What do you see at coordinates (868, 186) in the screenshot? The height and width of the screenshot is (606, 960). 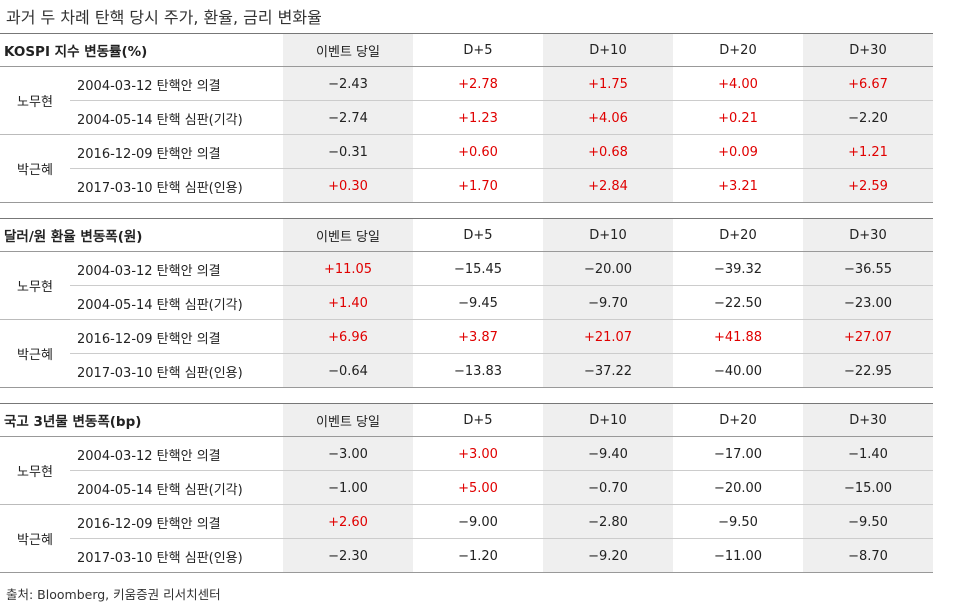 I see `value-cell: +2.59` at bounding box center [868, 186].